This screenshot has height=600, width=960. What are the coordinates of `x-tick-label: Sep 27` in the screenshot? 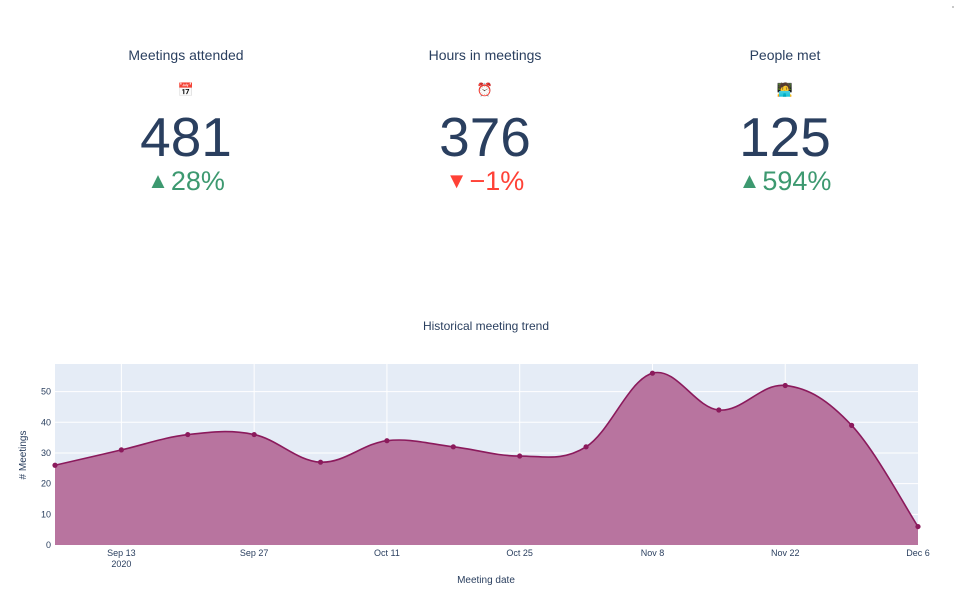 It's located at (254, 553).